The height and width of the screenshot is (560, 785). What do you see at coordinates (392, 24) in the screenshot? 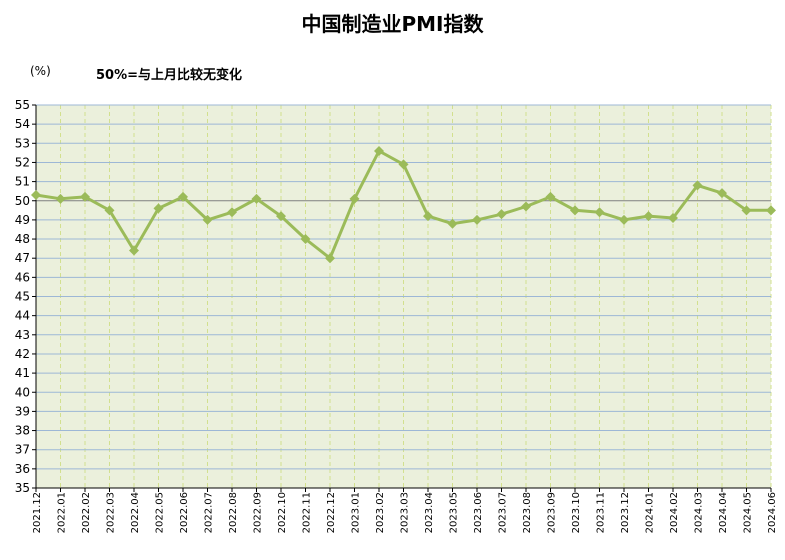
I see `chart-title: 中国制造业PMI指数` at bounding box center [392, 24].